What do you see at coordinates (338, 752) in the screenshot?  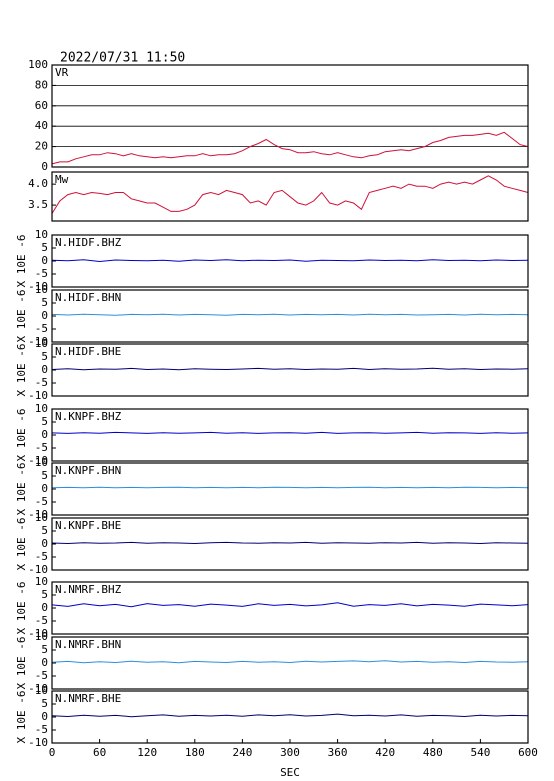 I see `x-tick-label: 360` at bounding box center [338, 752].